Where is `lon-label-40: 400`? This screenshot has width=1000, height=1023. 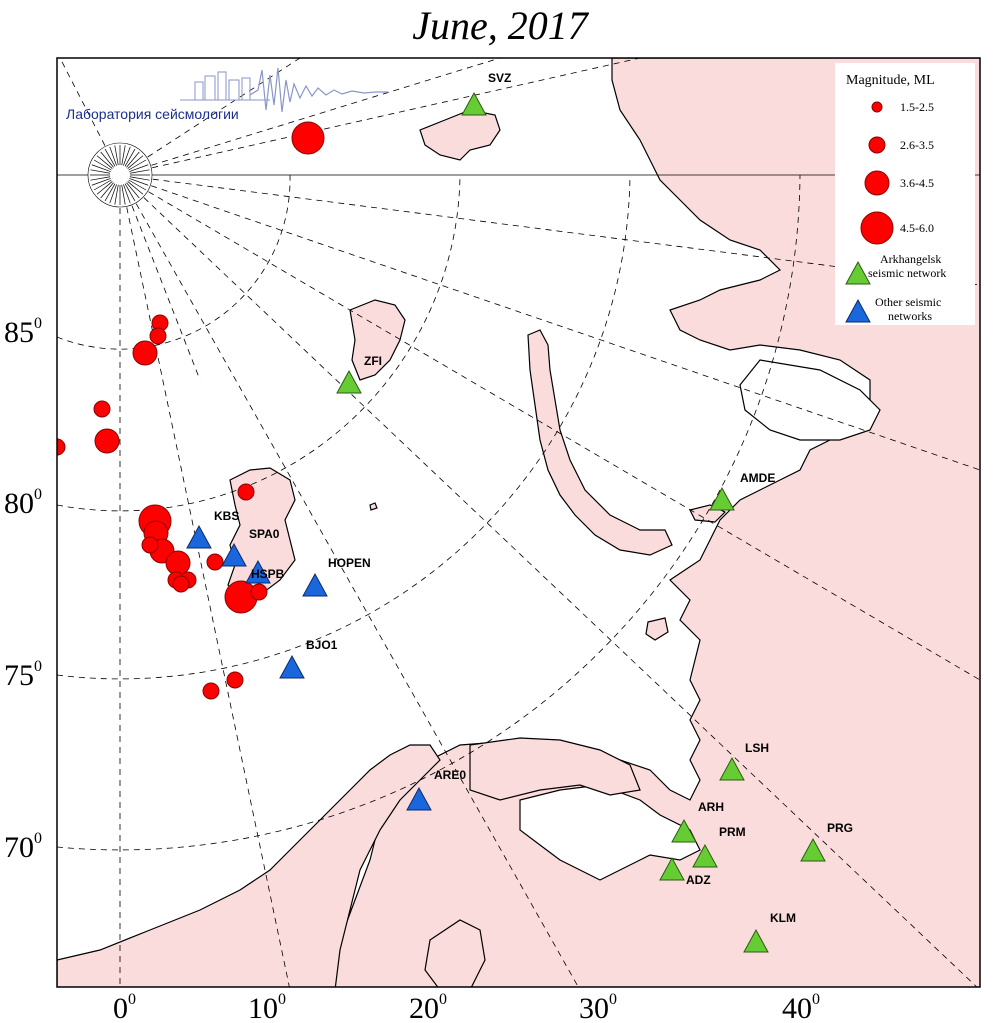
lon-label-40: 400 is located at coordinates (801, 1007).